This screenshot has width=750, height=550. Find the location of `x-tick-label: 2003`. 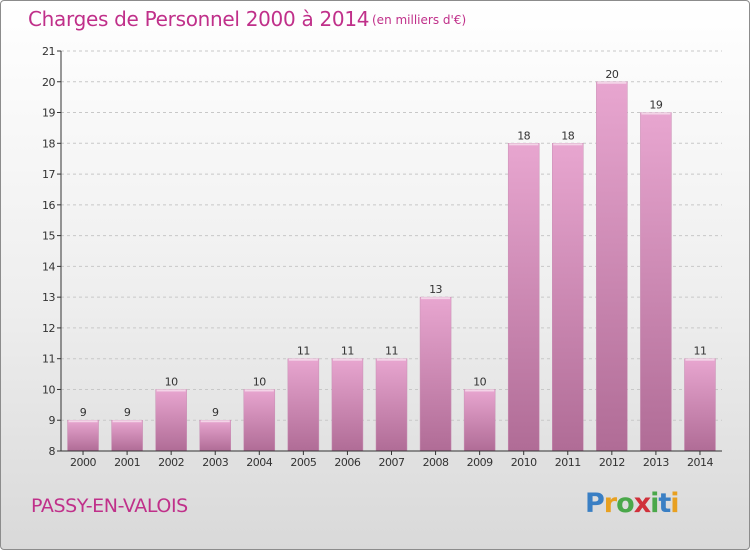

x-tick-label: 2003 is located at coordinates (215, 462).